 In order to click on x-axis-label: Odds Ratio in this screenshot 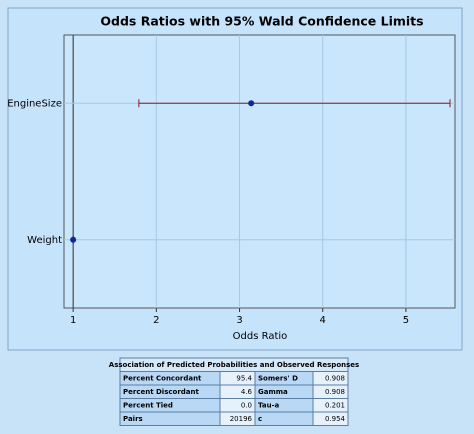, I will do `click(260, 336)`.